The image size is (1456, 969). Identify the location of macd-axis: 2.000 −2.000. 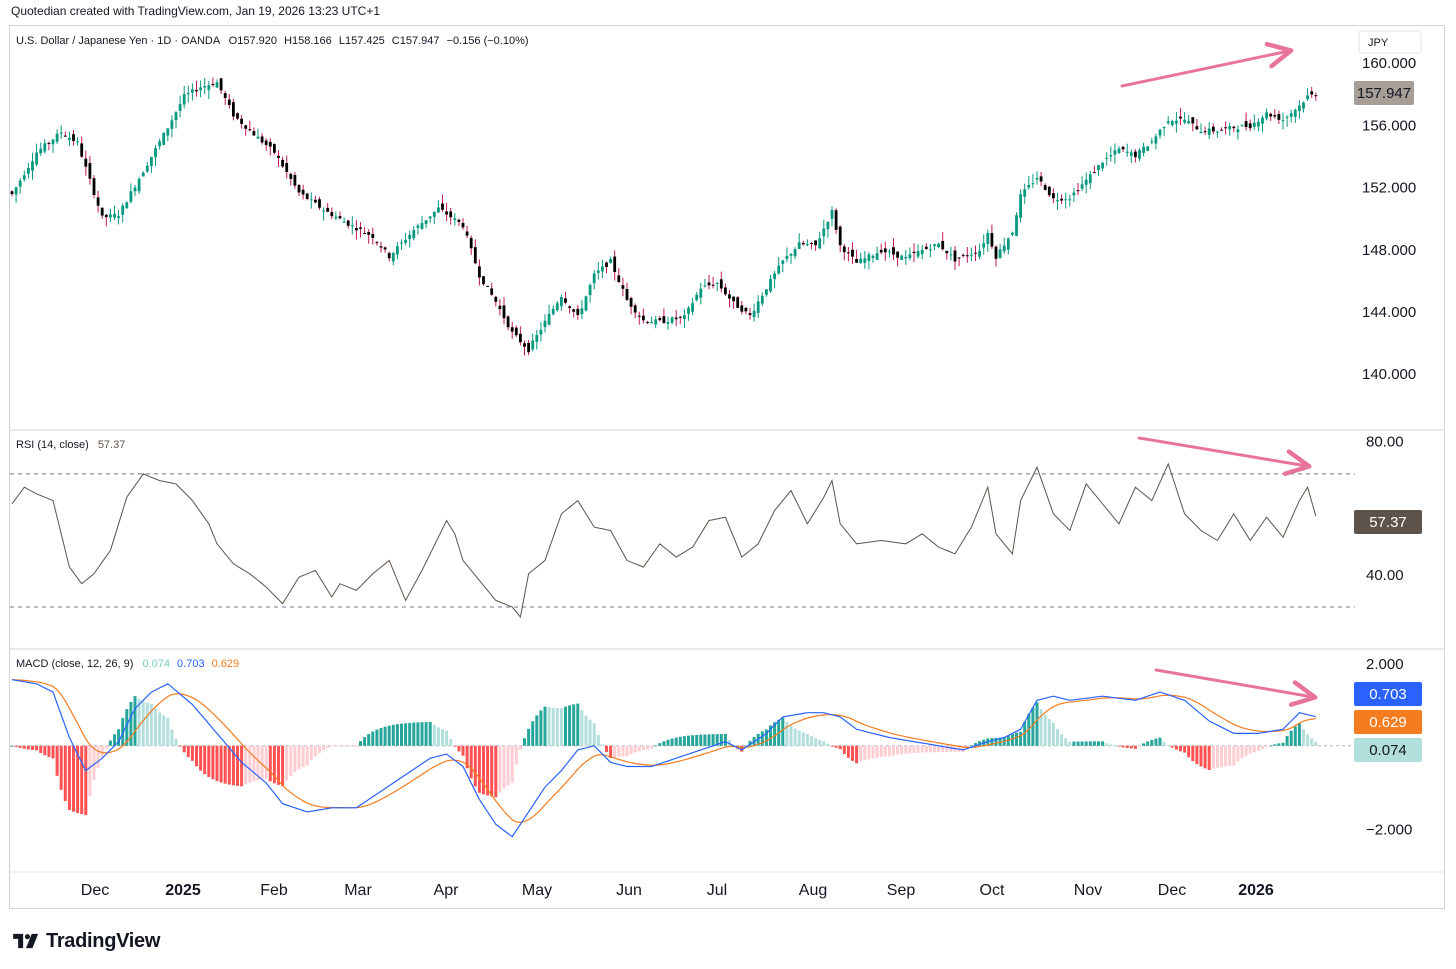
(1389, 747).